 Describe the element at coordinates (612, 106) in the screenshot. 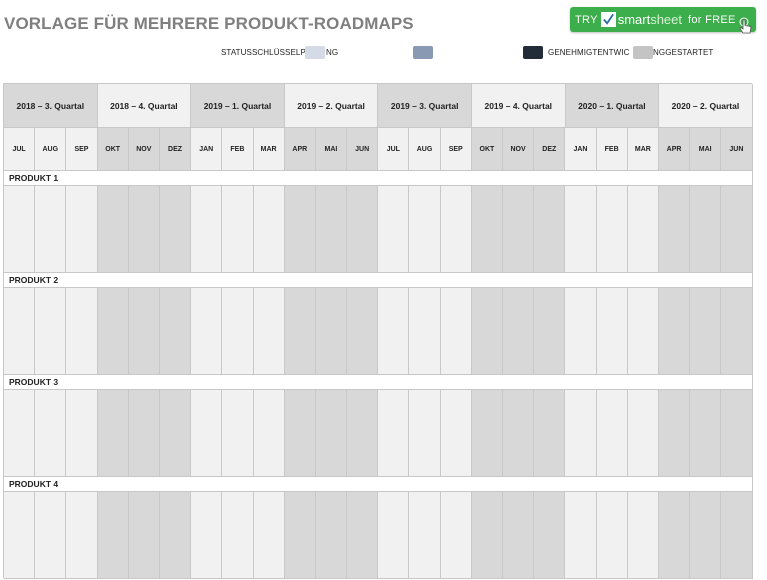

I see `quarter-header: 2020 – 1. Quartal` at that location.